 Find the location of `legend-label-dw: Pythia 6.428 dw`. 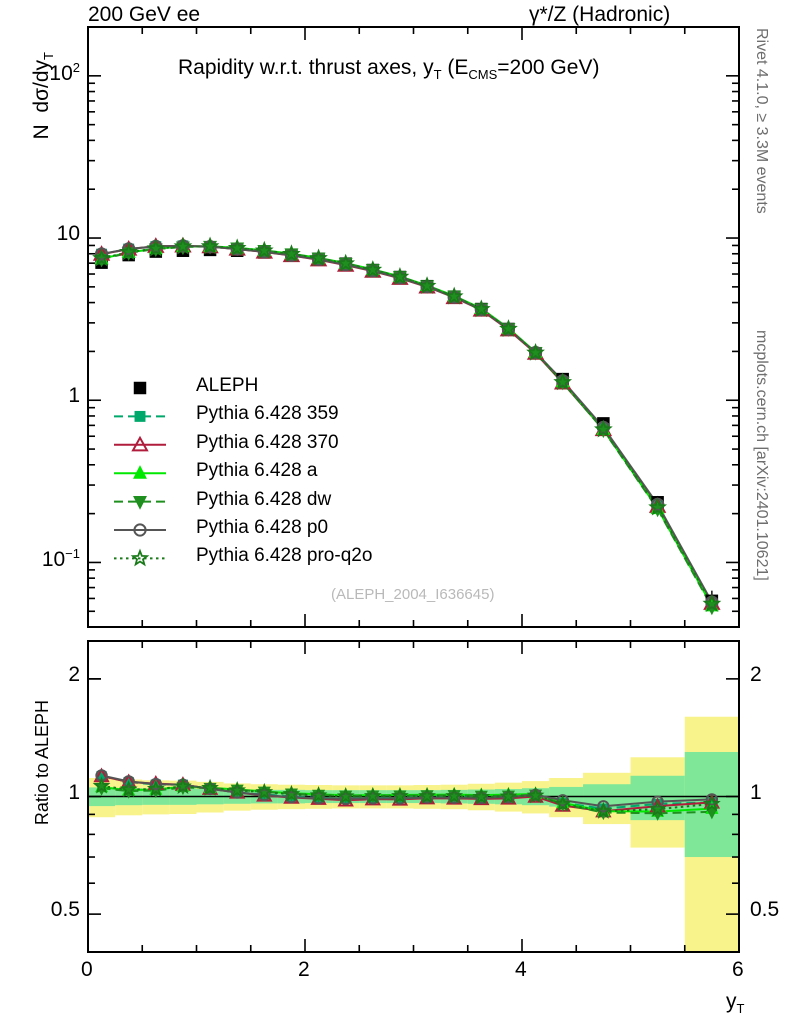

legend-label-dw: Pythia 6.428 dw is located at coordinates (264, 499).